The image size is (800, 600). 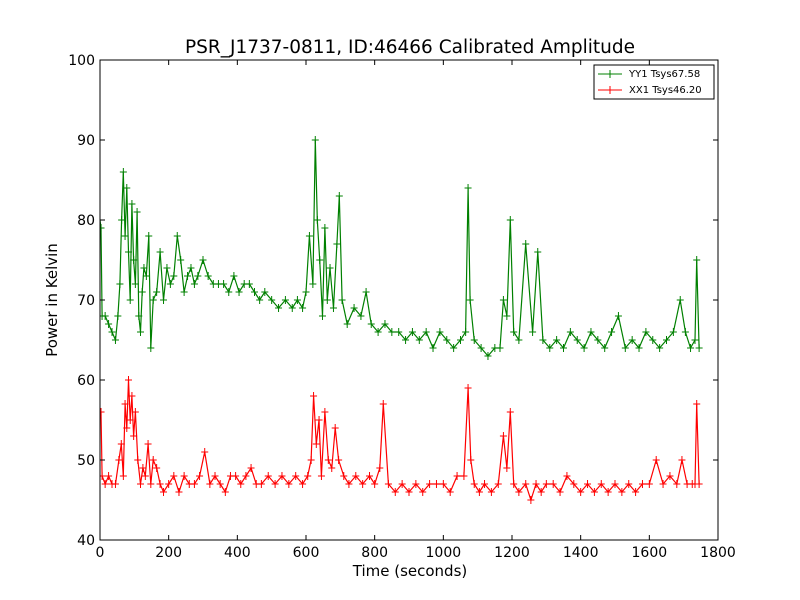 I want to click on legend-box, so click(x=654, y=82).